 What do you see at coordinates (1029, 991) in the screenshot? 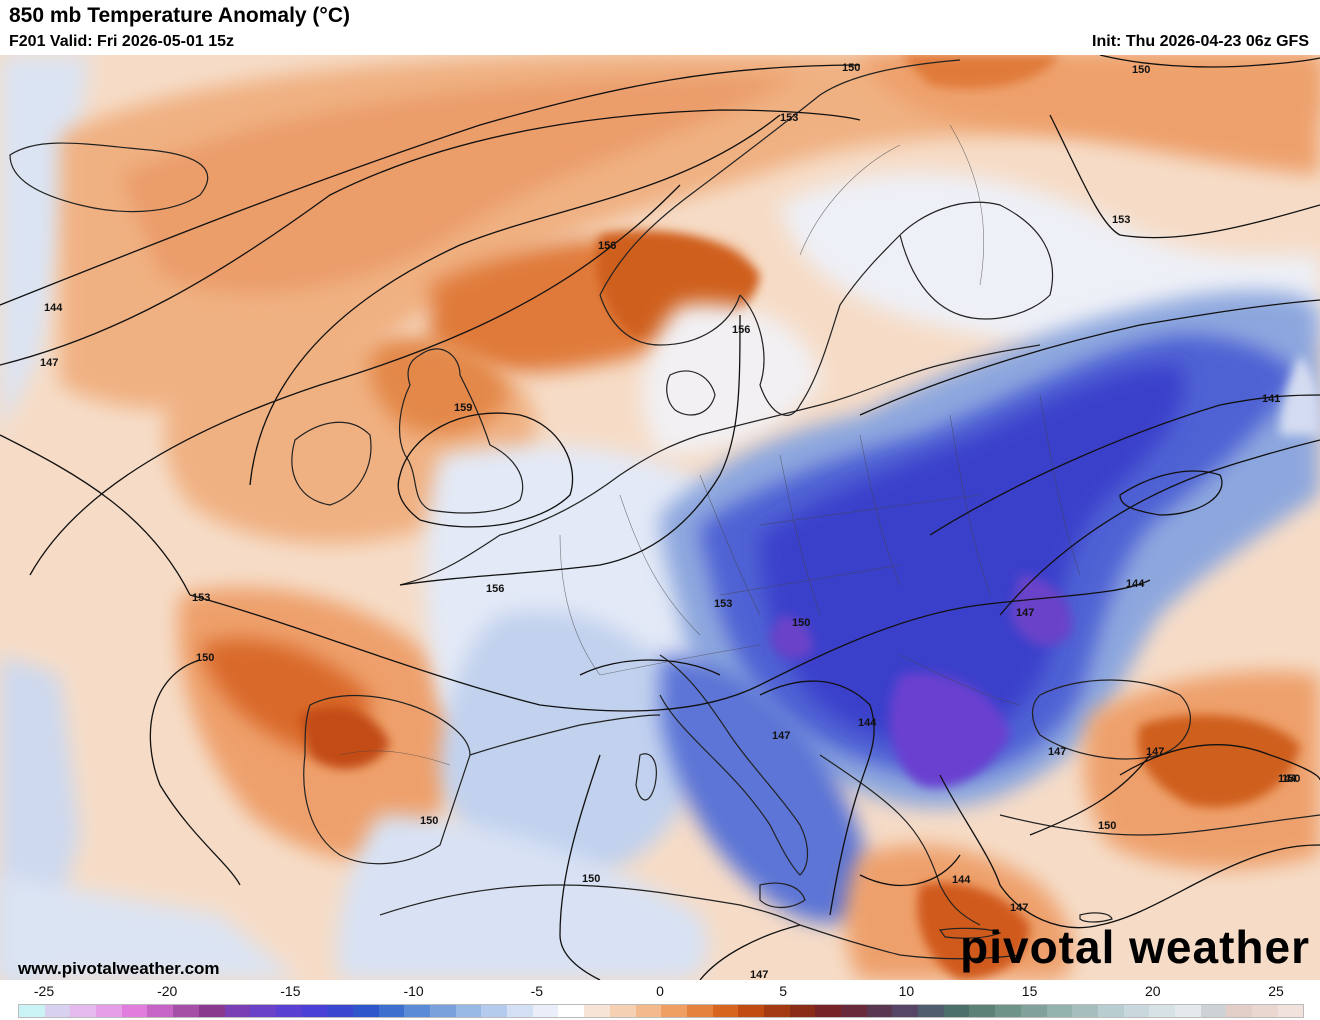
I see `colorbar-tick-label: 15` at bounding box center [1029, 991].